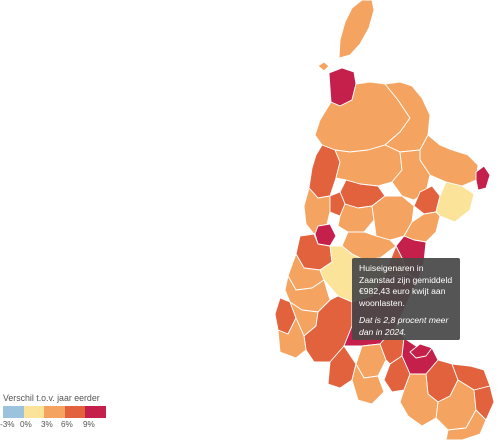 This screenshot has height=441, width=500. What do you see at coordinates (455, 202) in the screenshot?
I see `region-drechterland` at bounding box center [455, 202].